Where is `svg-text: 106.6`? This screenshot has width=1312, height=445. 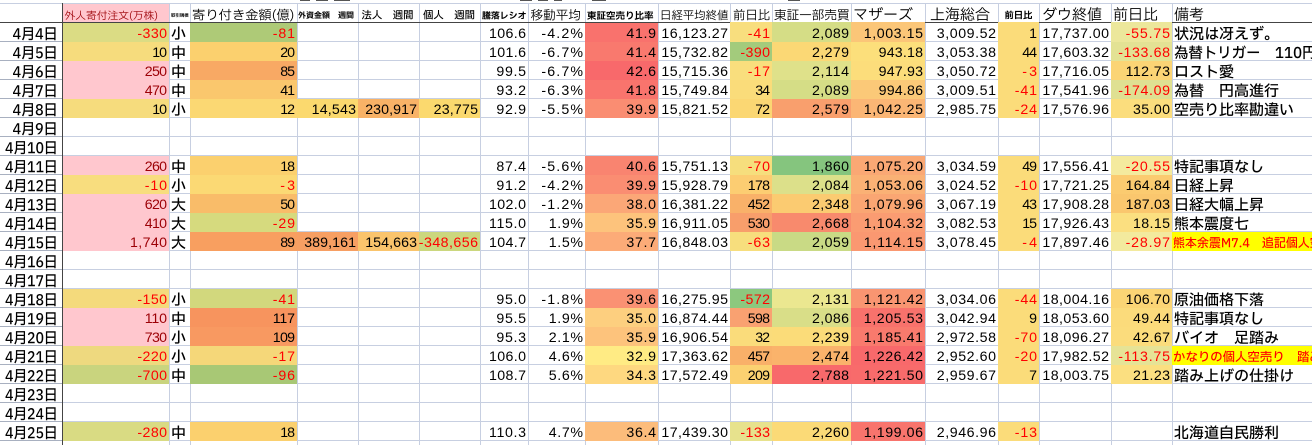 svg-text: 106.6 is located at coordinates (507, 34).